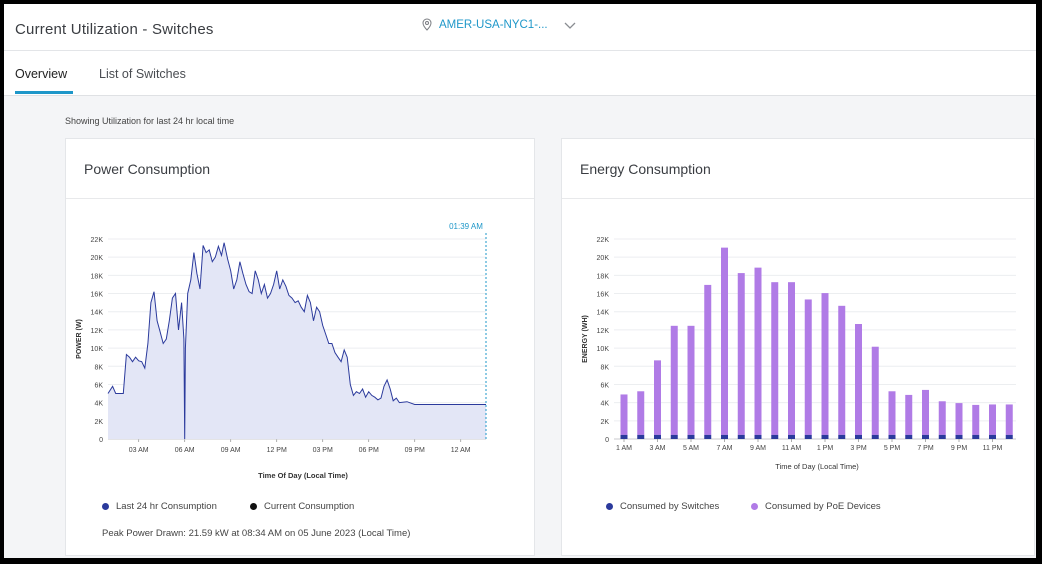  What do you see at coordinates (823, 506) in the screenshot?
I see `legend-label: Consumed by PoE Devices` at bounding box center [823, 506].